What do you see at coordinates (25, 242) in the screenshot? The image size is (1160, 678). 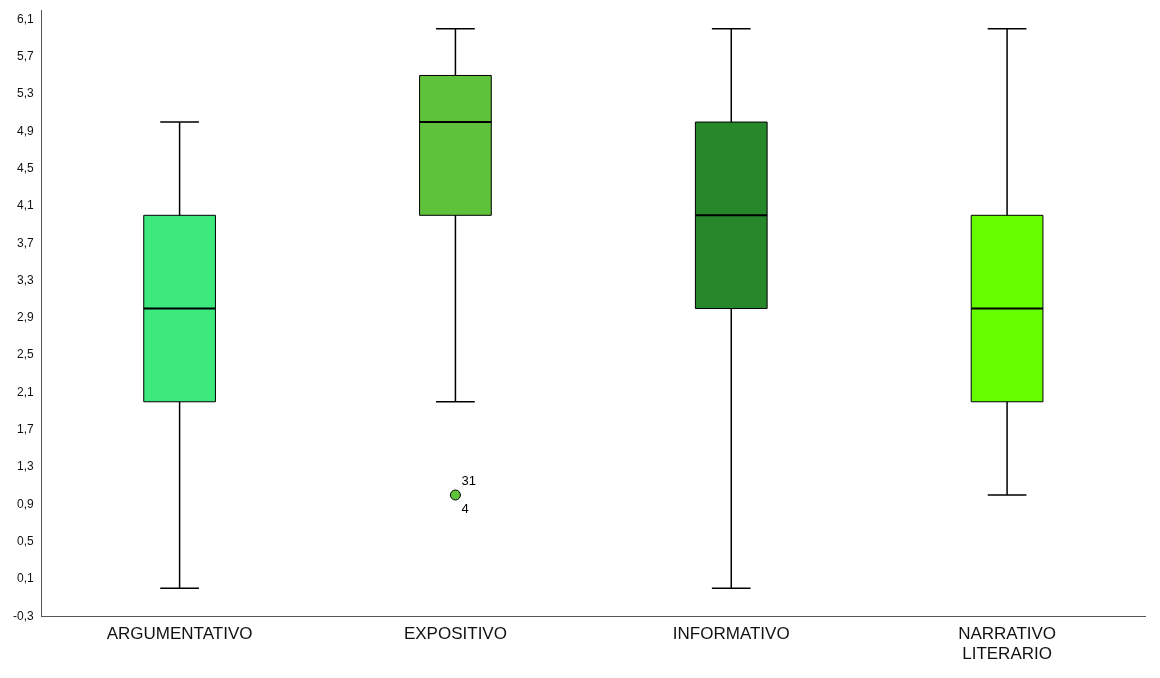 I see `y-tick-label: 3,7` at bounding box center [25, 242].